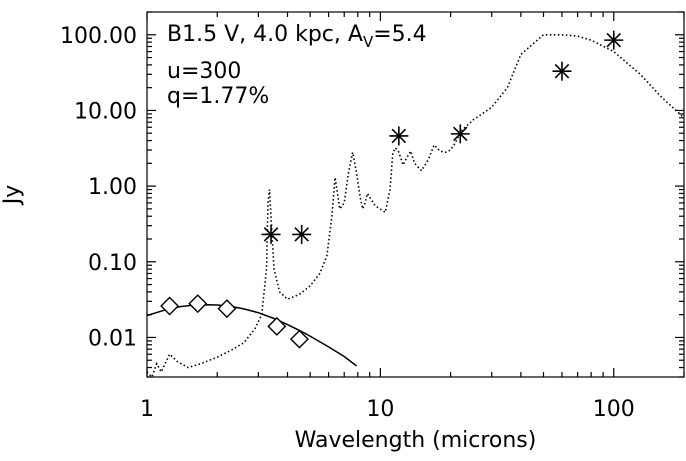 The image size is (686, 461). I want to click on photosphere-model-curve, so click(252, 335).